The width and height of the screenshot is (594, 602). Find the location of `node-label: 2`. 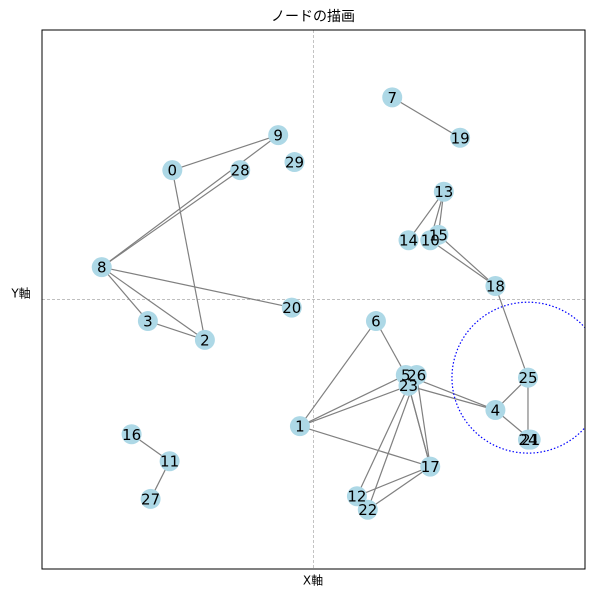

node-label: 2 is located at coordinates (205, 340).